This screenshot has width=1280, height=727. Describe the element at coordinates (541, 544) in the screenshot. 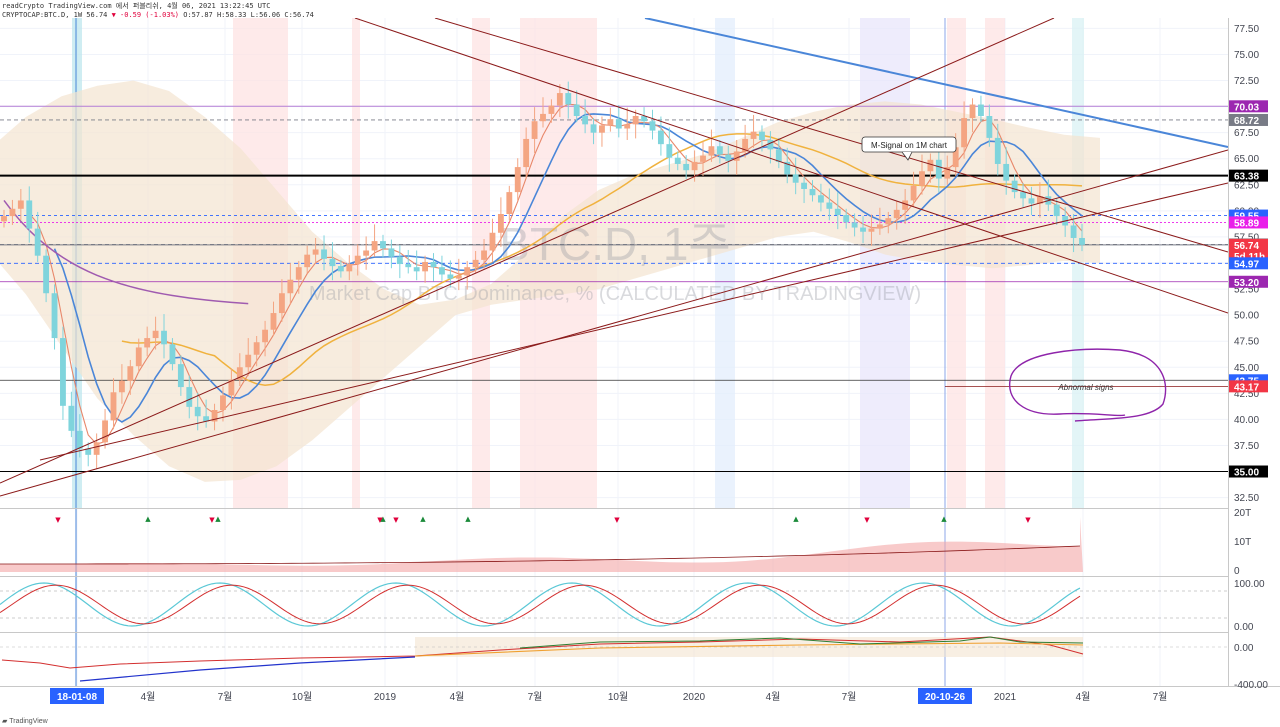

I see `osc1-area` at that location.